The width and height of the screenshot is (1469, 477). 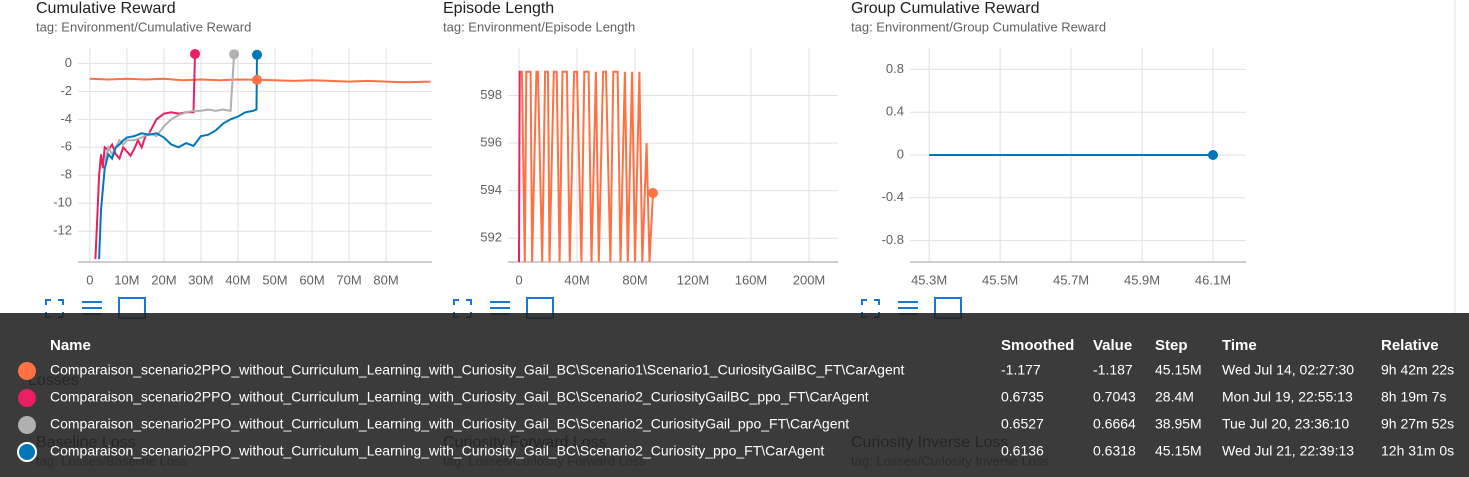 What do you see at coordinates (929, 279) in the screenshot?
I see `x-tick-label: 45.3M` at bounding box center [929, 279].